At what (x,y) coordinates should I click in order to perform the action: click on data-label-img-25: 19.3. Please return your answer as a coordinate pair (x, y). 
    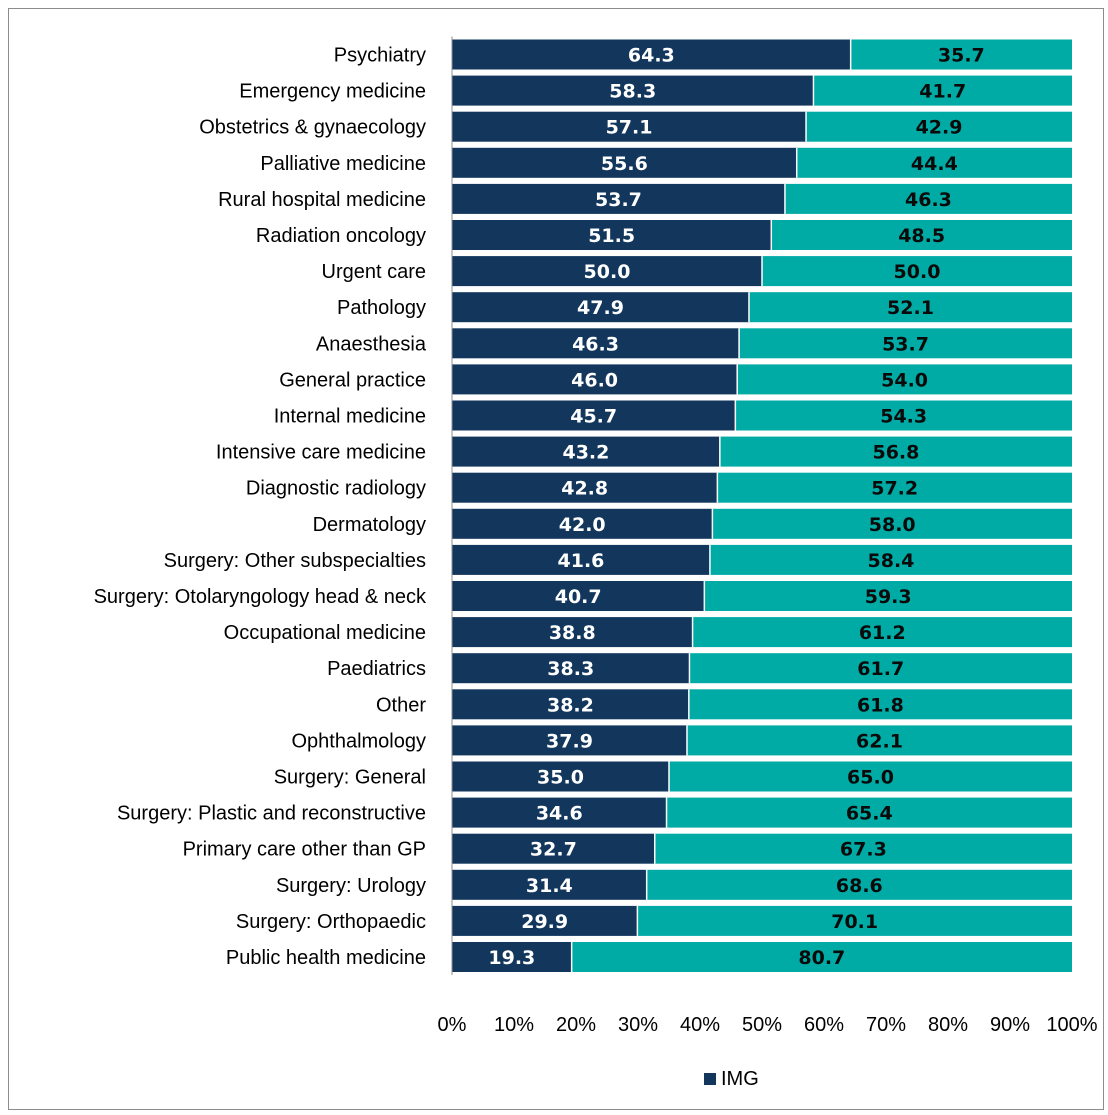
    Looking at the image, I should click on (511, 958).